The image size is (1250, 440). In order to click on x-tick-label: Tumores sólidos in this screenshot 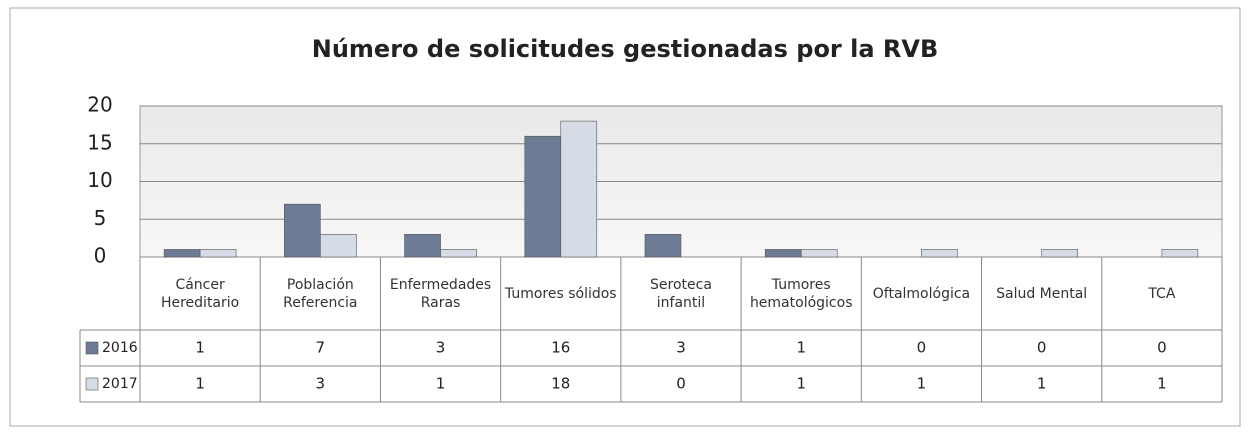, I will do `click(560, 293)`.